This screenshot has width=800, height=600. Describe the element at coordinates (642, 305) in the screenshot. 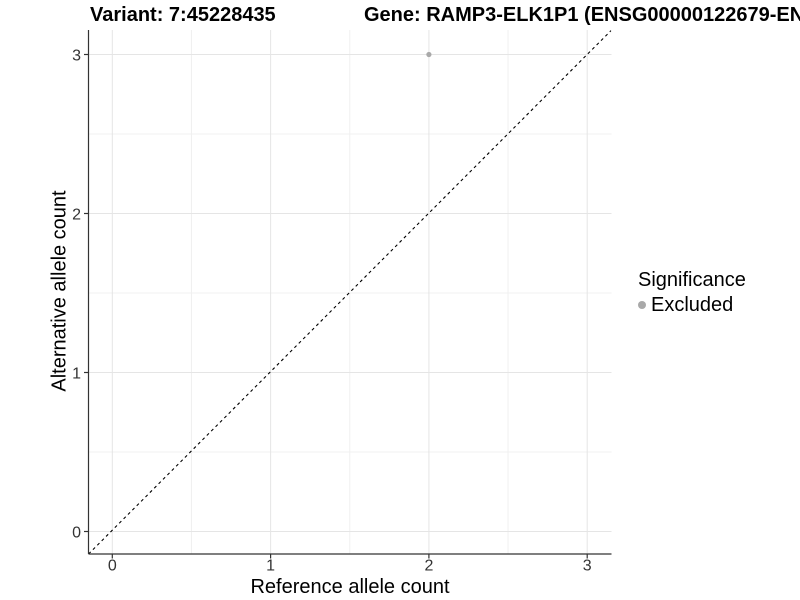

I see `legend-key-dot-icon` at that location.